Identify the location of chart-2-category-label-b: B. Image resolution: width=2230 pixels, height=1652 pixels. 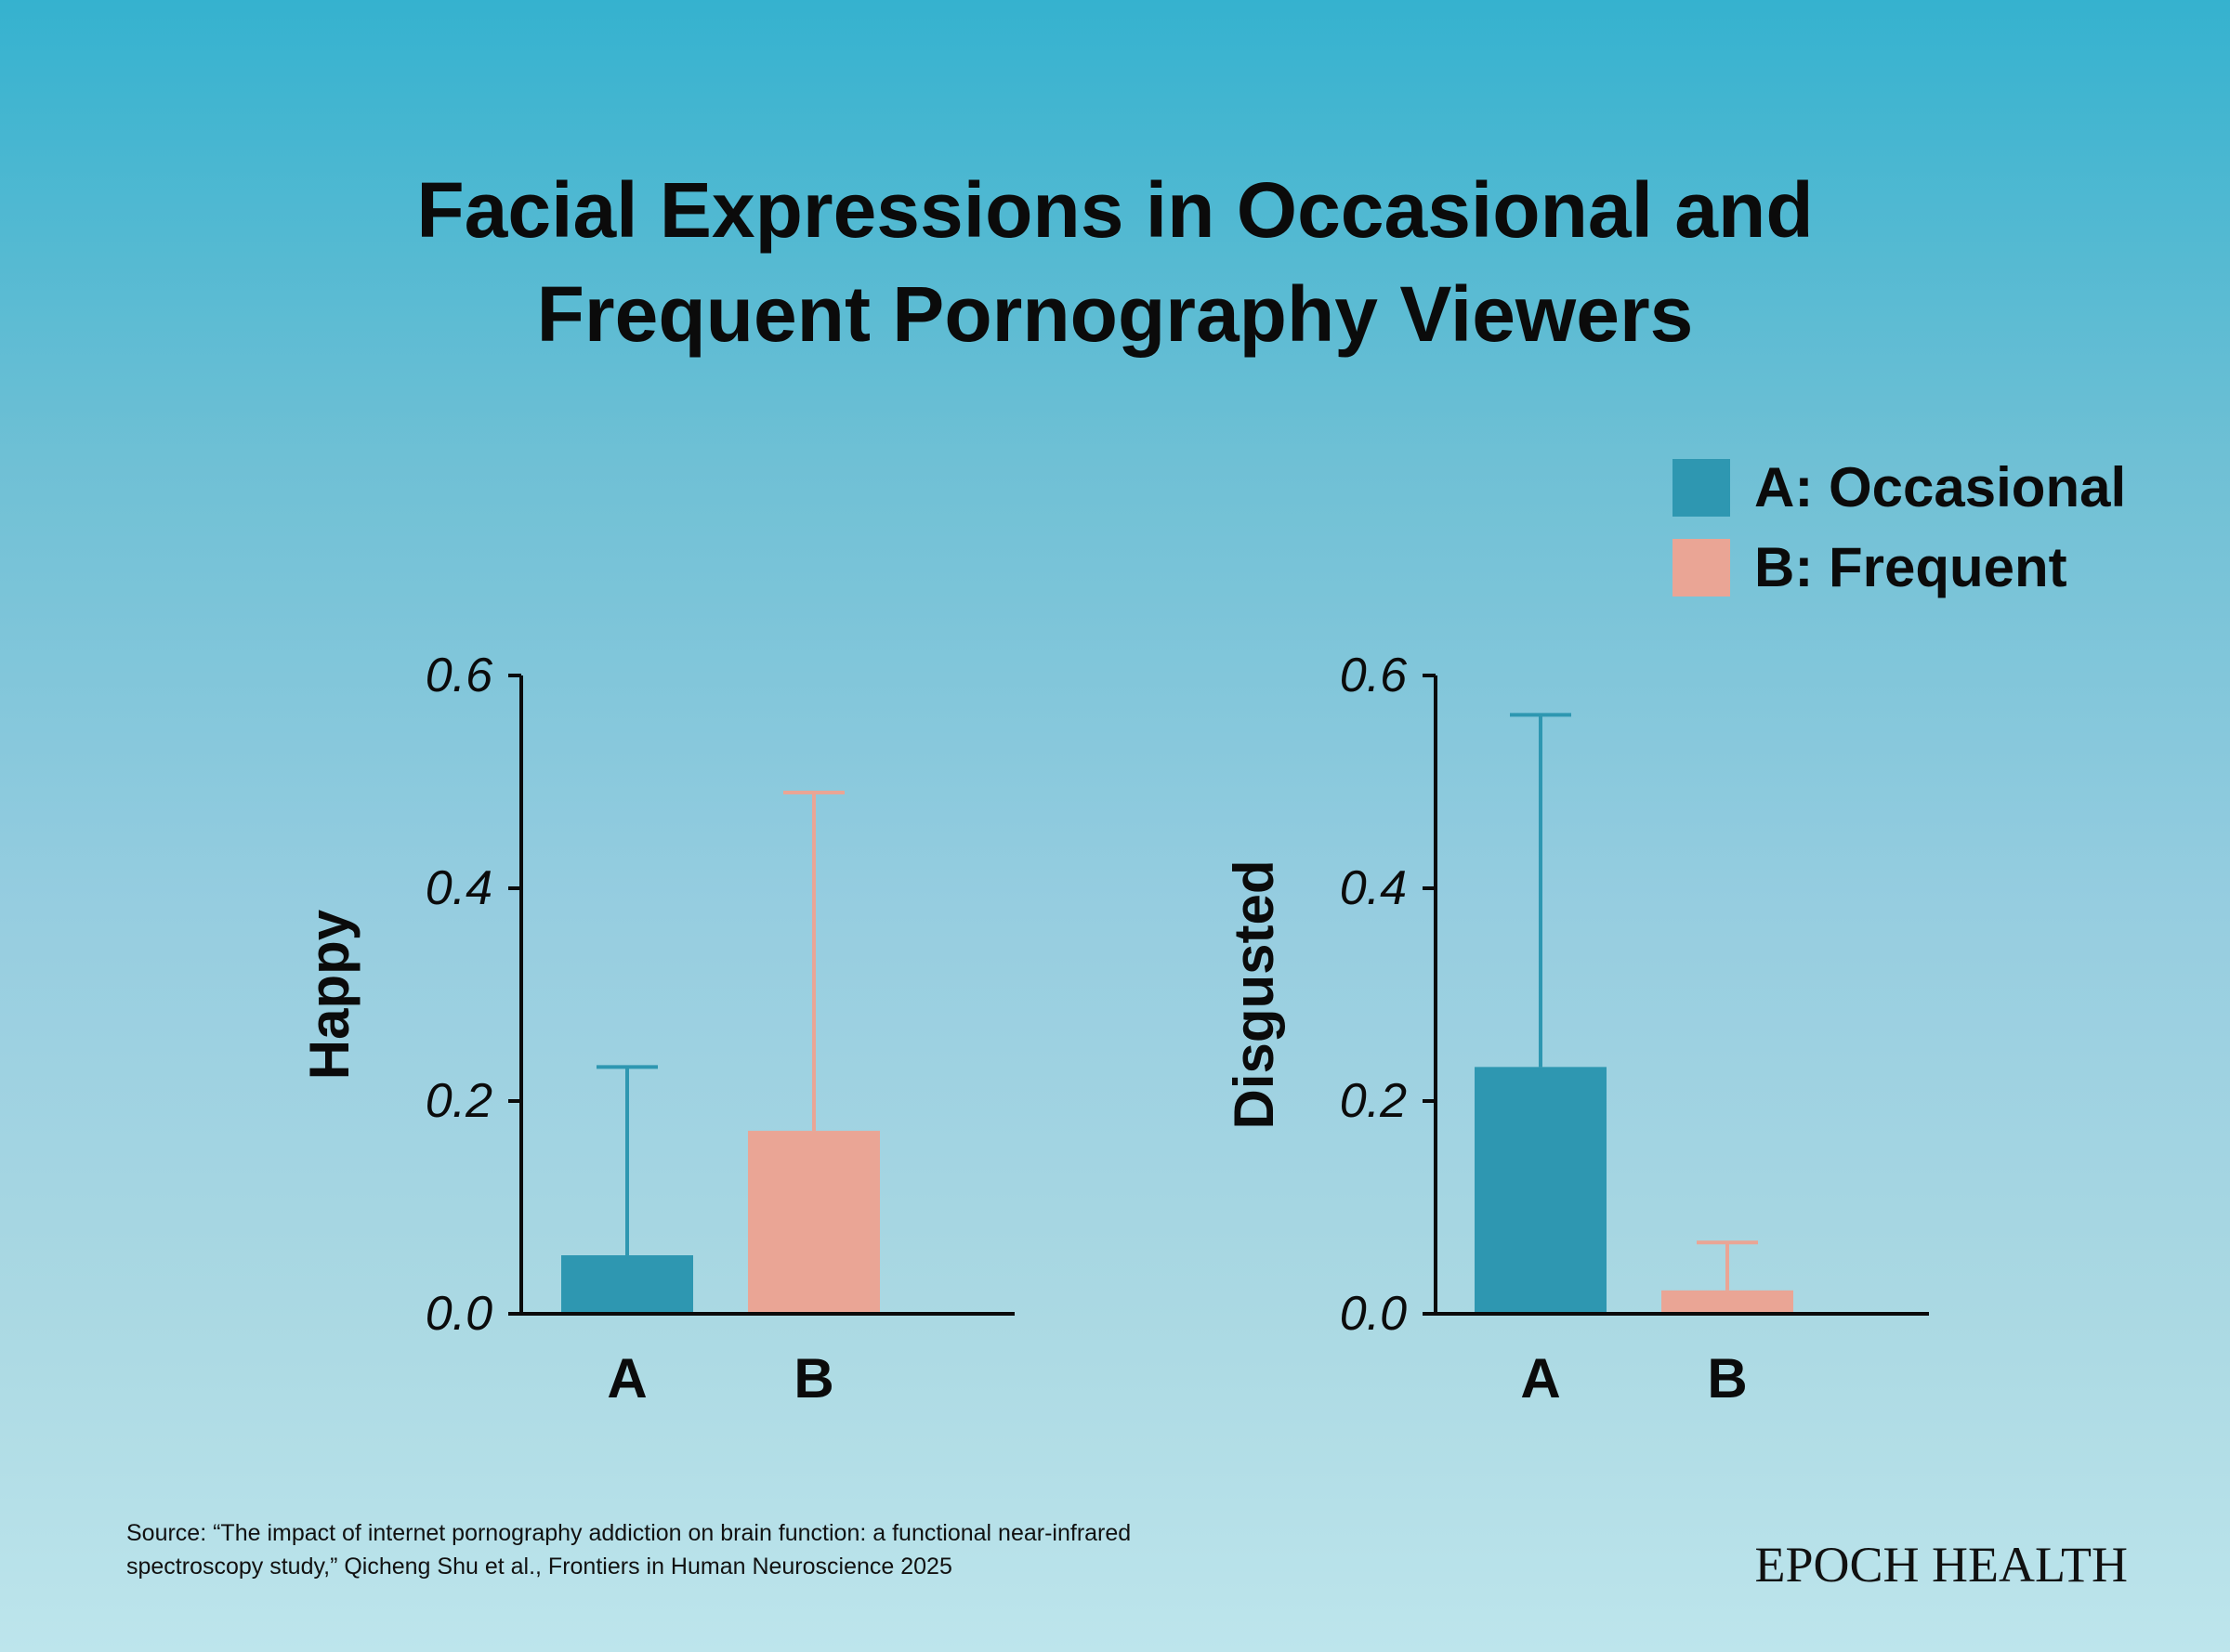
(1727, 1378).